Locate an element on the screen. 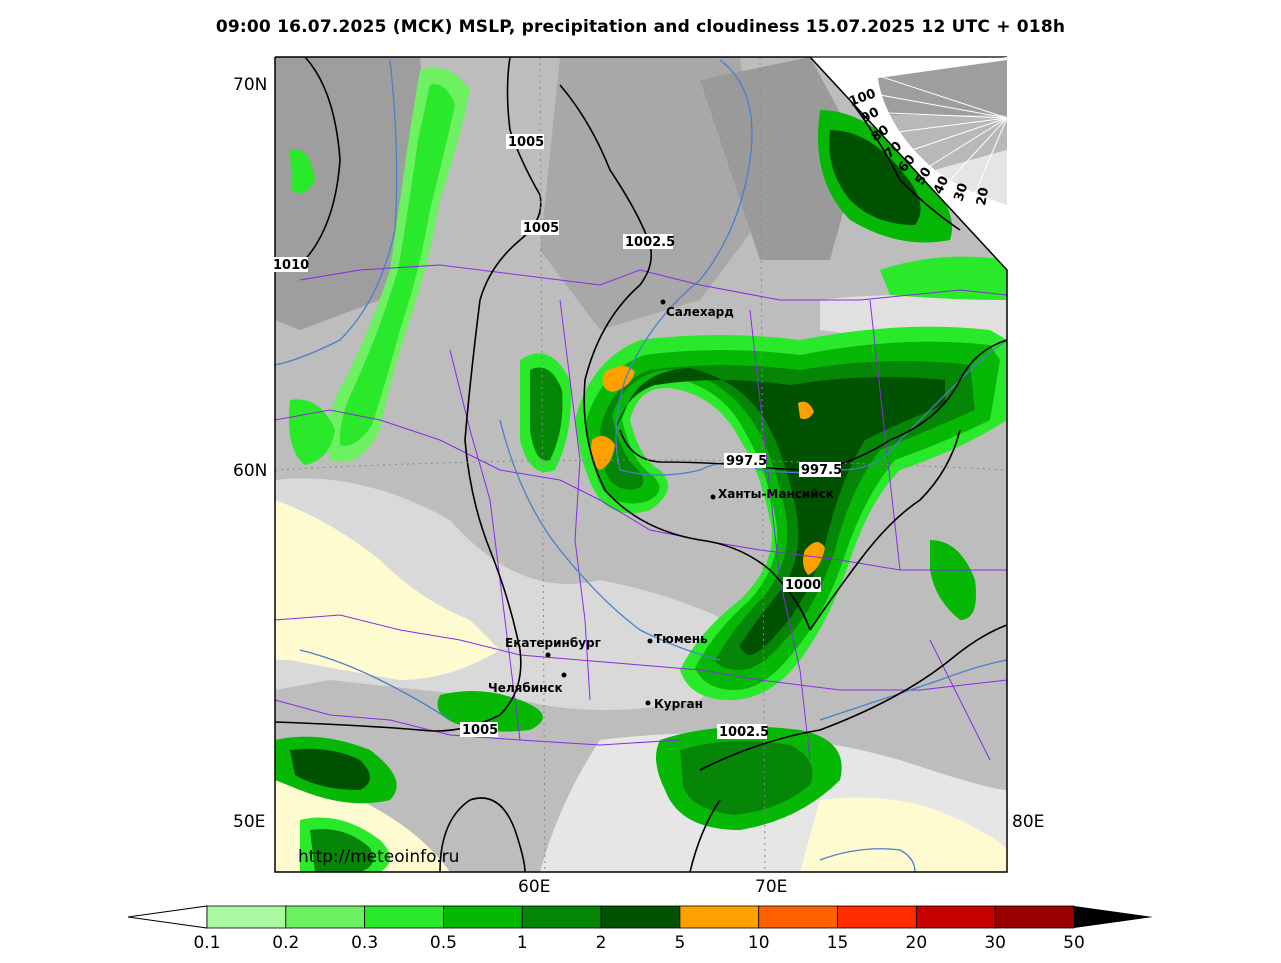  lat-label-70: 70N is located at coordinates (250, 85).